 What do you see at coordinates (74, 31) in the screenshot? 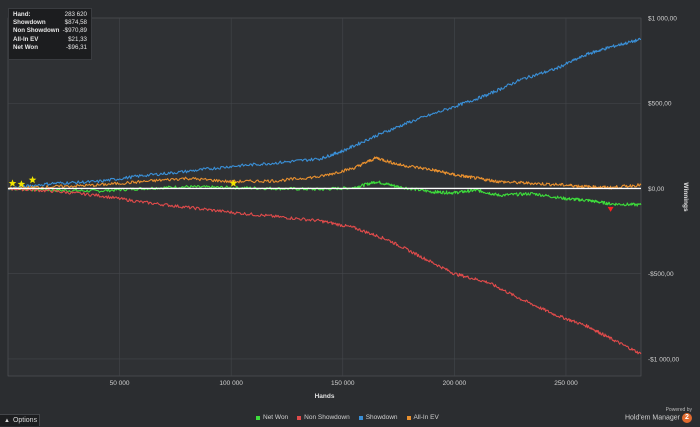
I see `stats-value: -$970,89` at bounding box center [74, 31].